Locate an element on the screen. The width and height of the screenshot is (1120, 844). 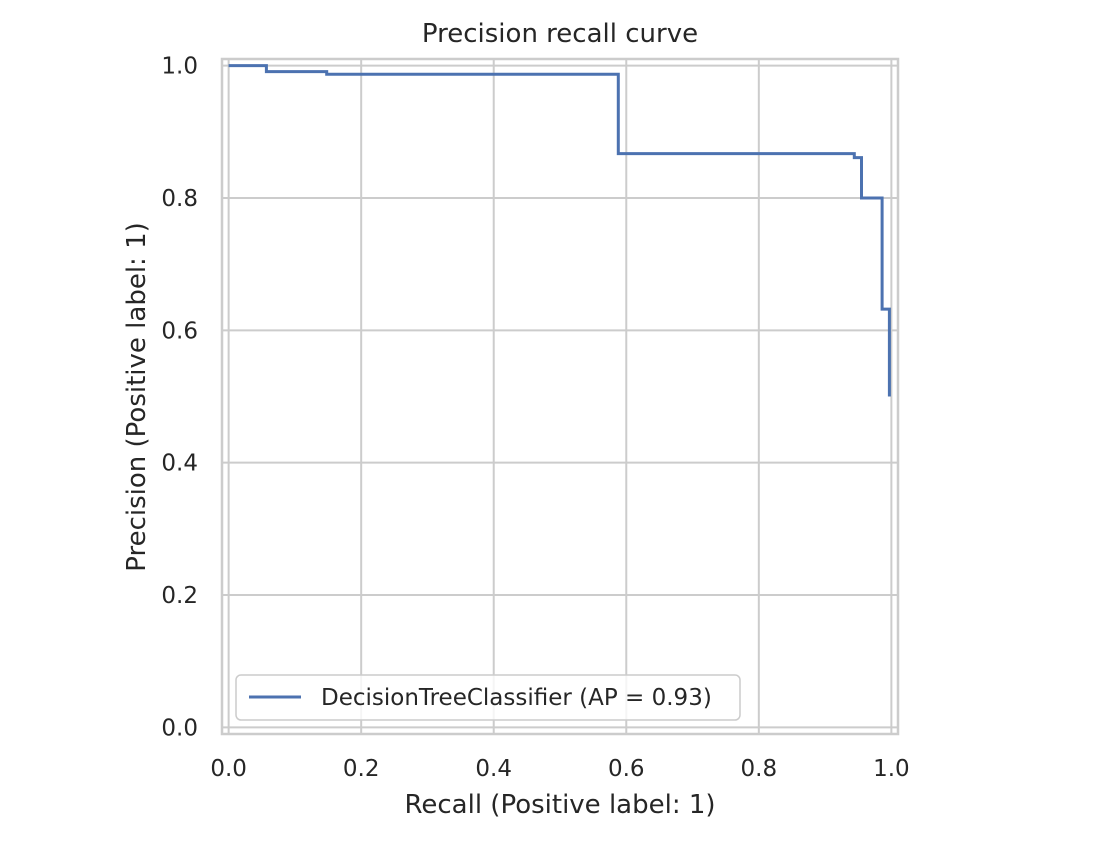
x-axis-label: Recall (Positive label: 1) is located at coordinates (559, 805).